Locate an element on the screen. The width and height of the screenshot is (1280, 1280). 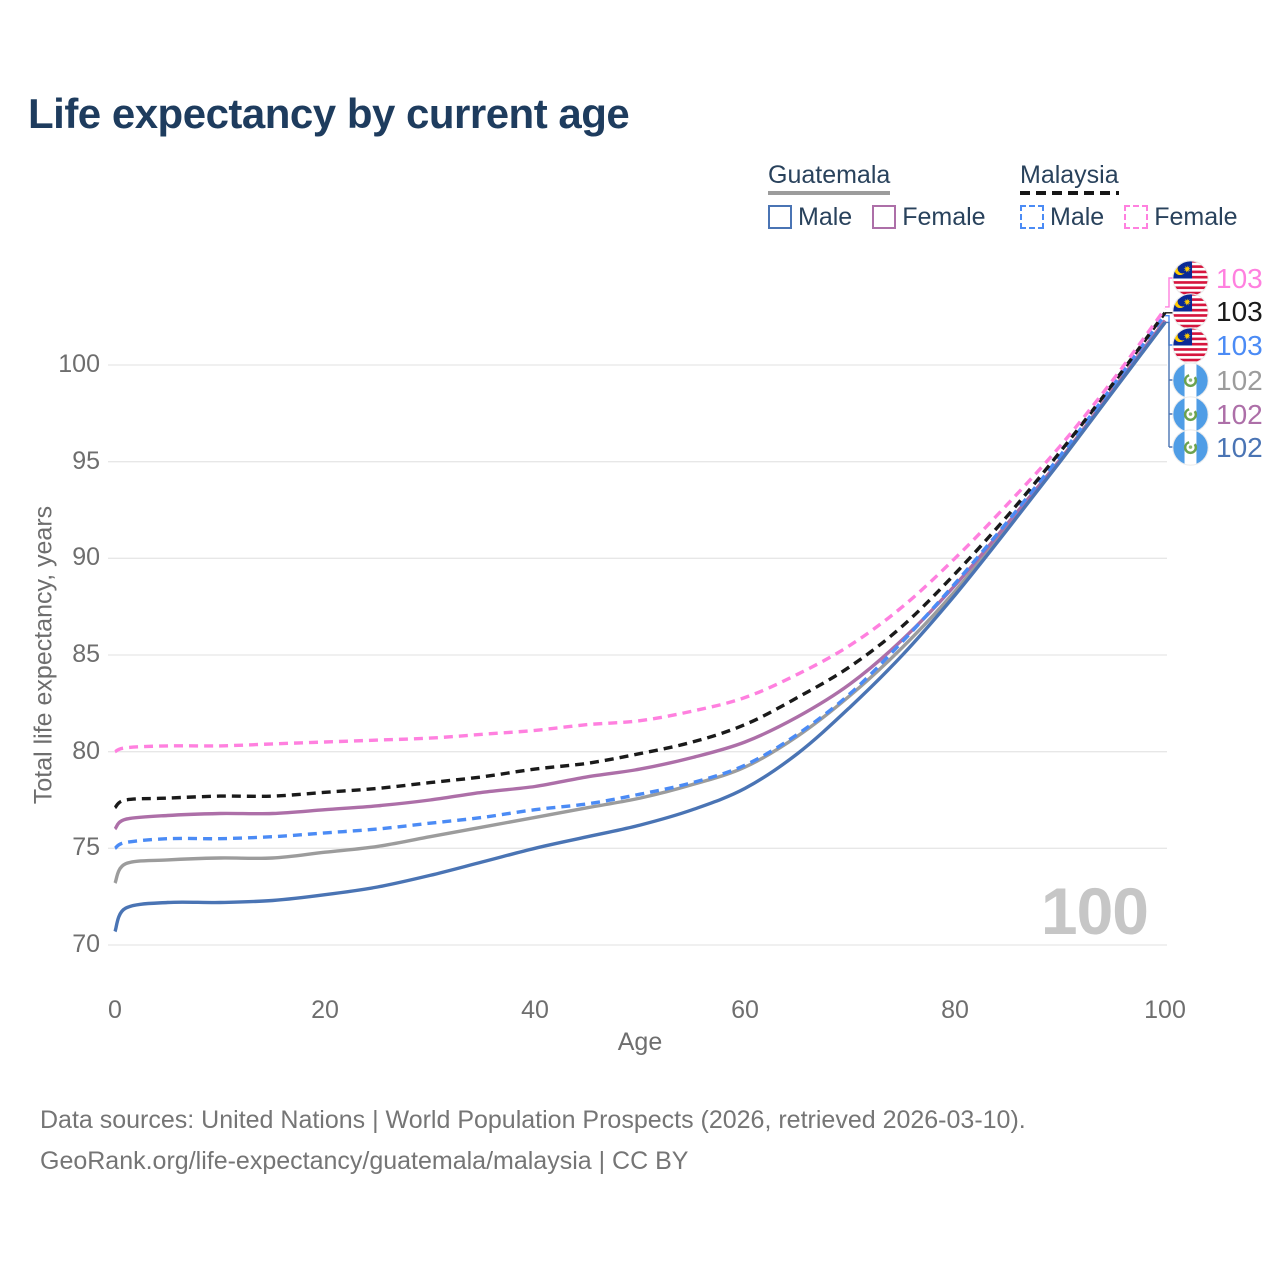
legend-country-malaysia: Malaysia is located at coordinates (1069, 178).